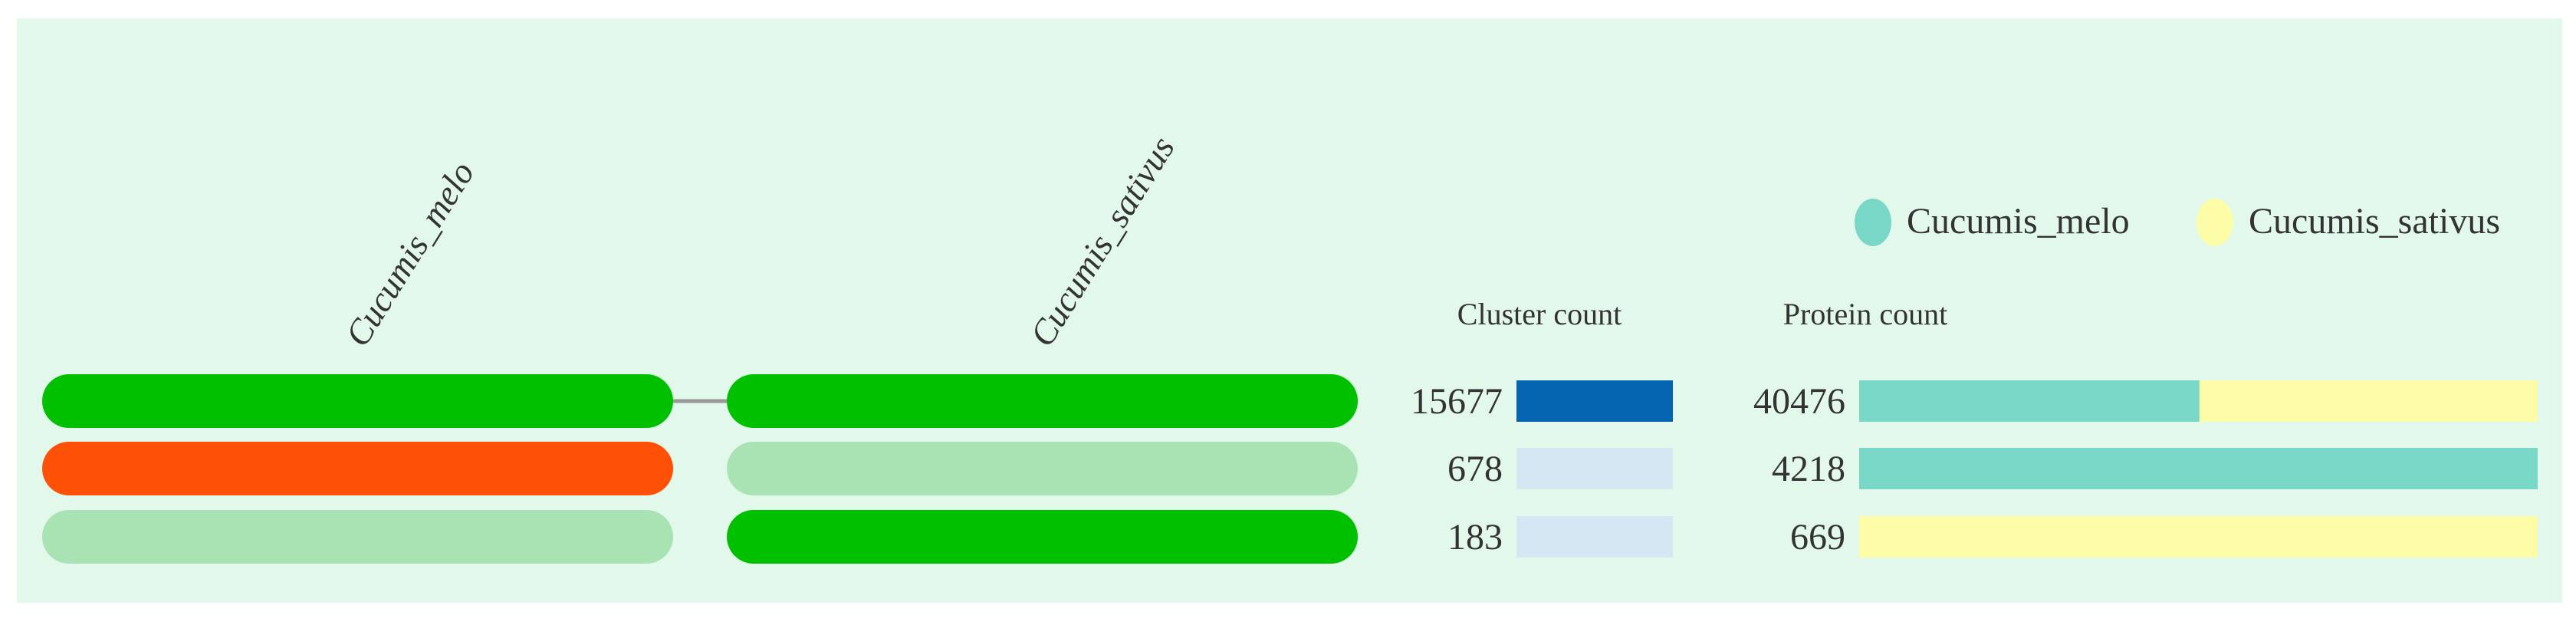 Image resolution: width=2576 pixels, height=625 pixels. I want to click on protein-count-header: Protein count, so click(1865, 314).